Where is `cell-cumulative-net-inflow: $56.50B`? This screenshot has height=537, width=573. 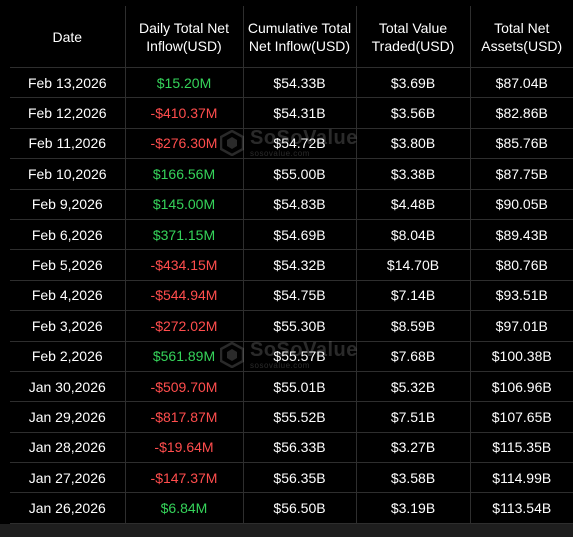
cell-cumulative-net-inflow: $56.50B is located at coordinates (299, 508).